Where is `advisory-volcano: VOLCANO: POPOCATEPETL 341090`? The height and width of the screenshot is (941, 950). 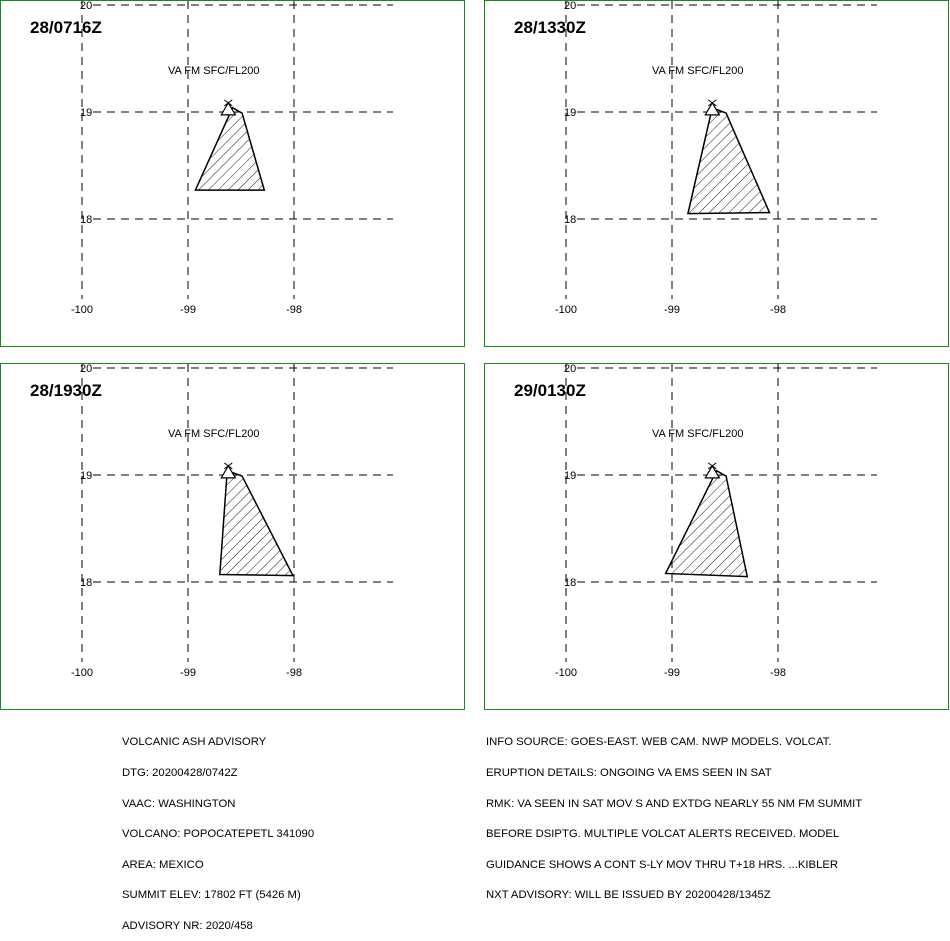
advisory-volcano: VOLCANO: POPOCATEPETL 341090 is located at coordinates (218, 834).